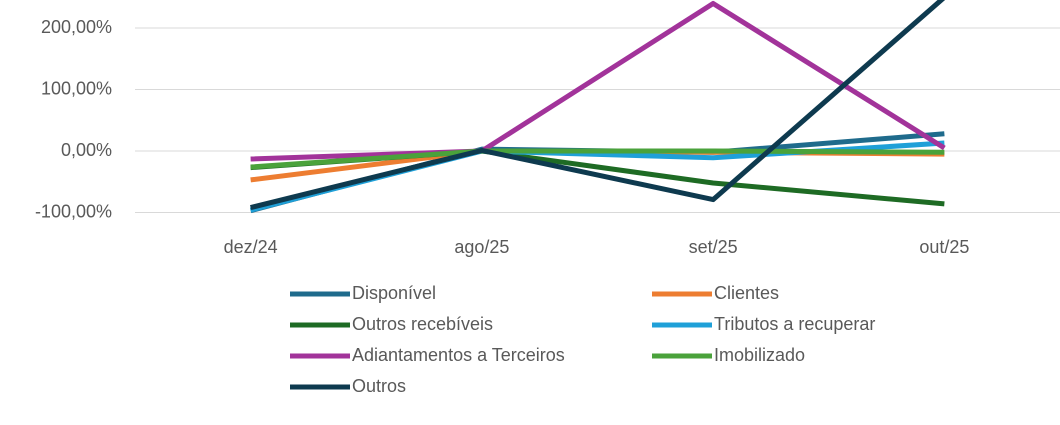 This screenshot has height=425, width=1060. Describe the element at coordinates (76, 88) in the screenshot. I see `y-tick-label: 100,00%` at that location.